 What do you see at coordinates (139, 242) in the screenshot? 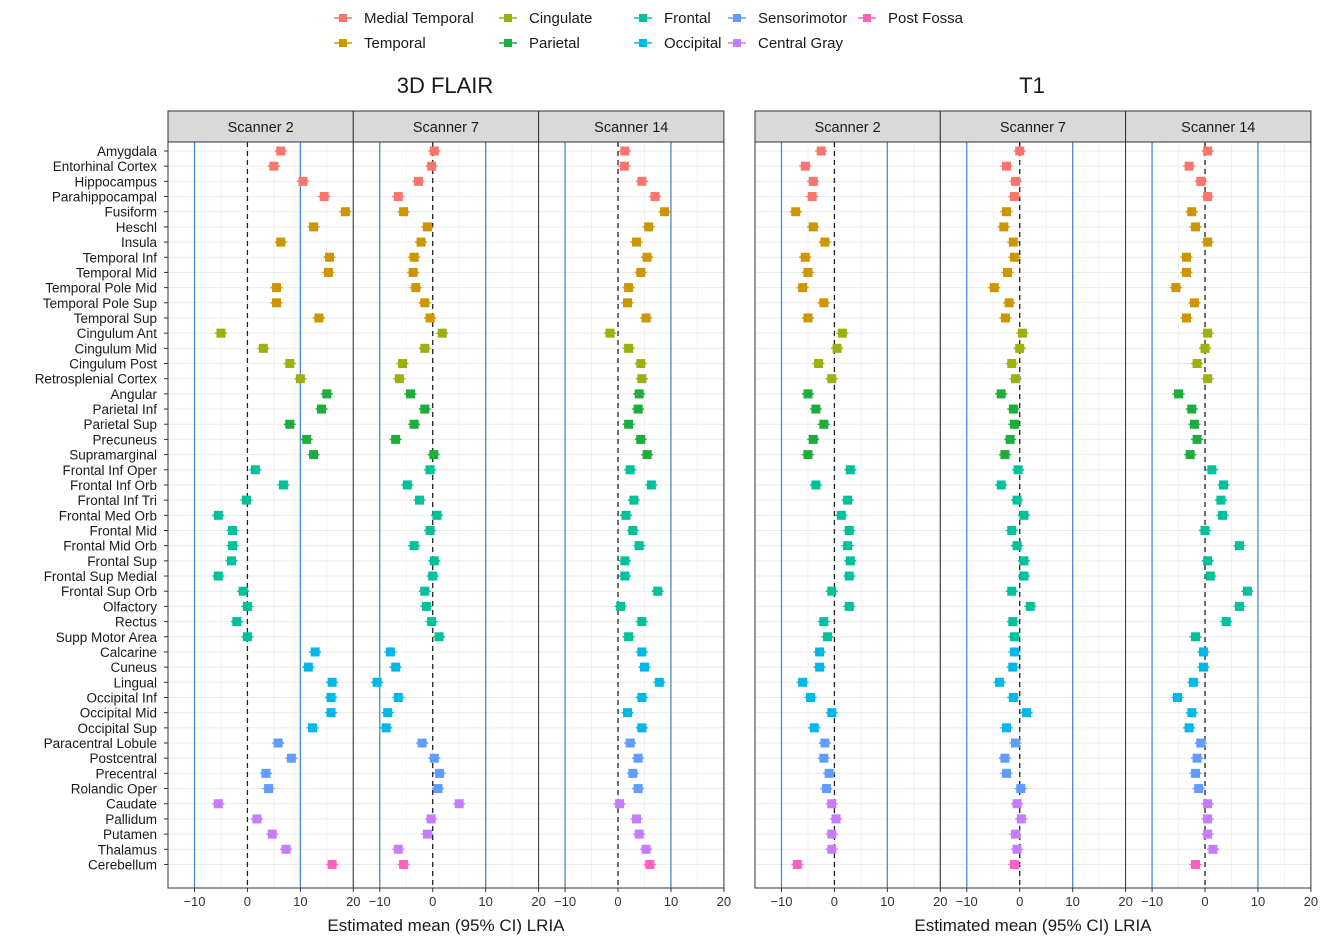
I see `region-label: Insula` at bounding box center [139, 242].